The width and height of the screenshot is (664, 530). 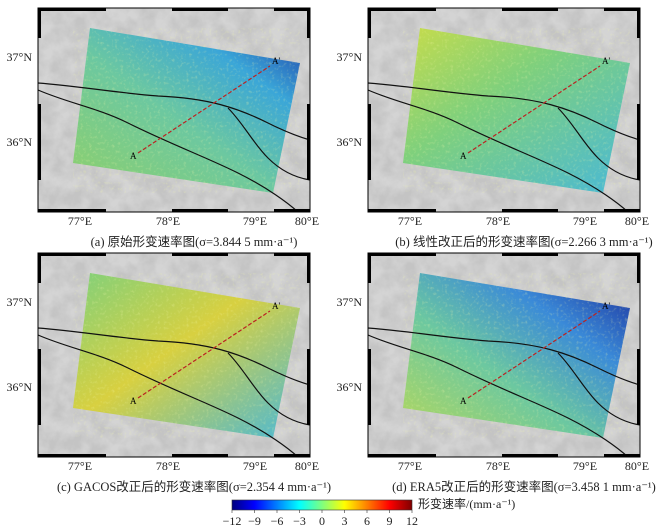 What do you see at coordinates (466, 503) in the screenshot?
I see `colorbar-label: 形变速率/(mm·a⁻¹)` at bounding box center [466, 503].